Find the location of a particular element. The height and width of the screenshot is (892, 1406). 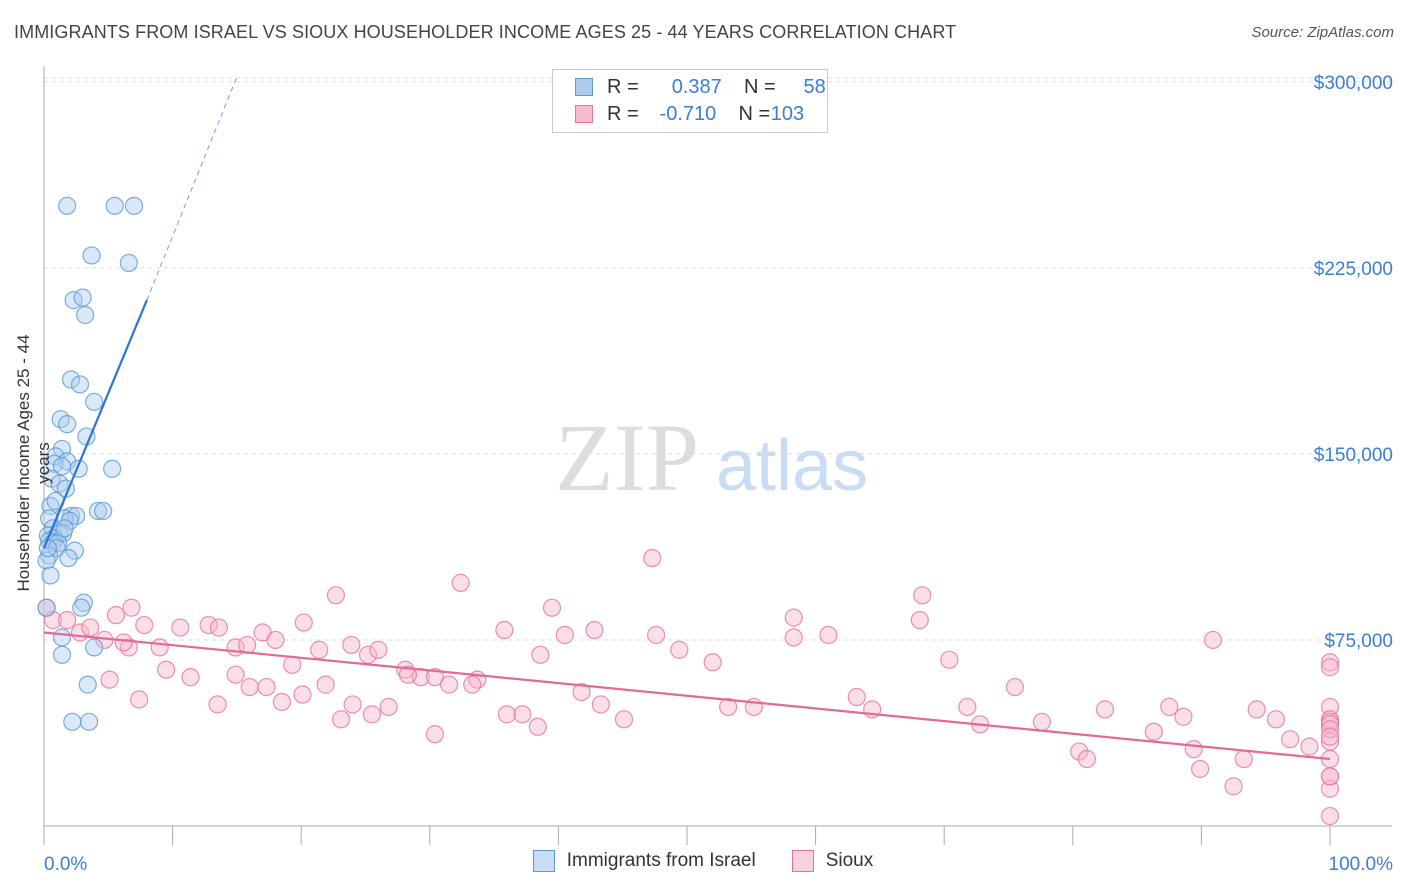

n-value: 103 is located at coordinates (787, 113).